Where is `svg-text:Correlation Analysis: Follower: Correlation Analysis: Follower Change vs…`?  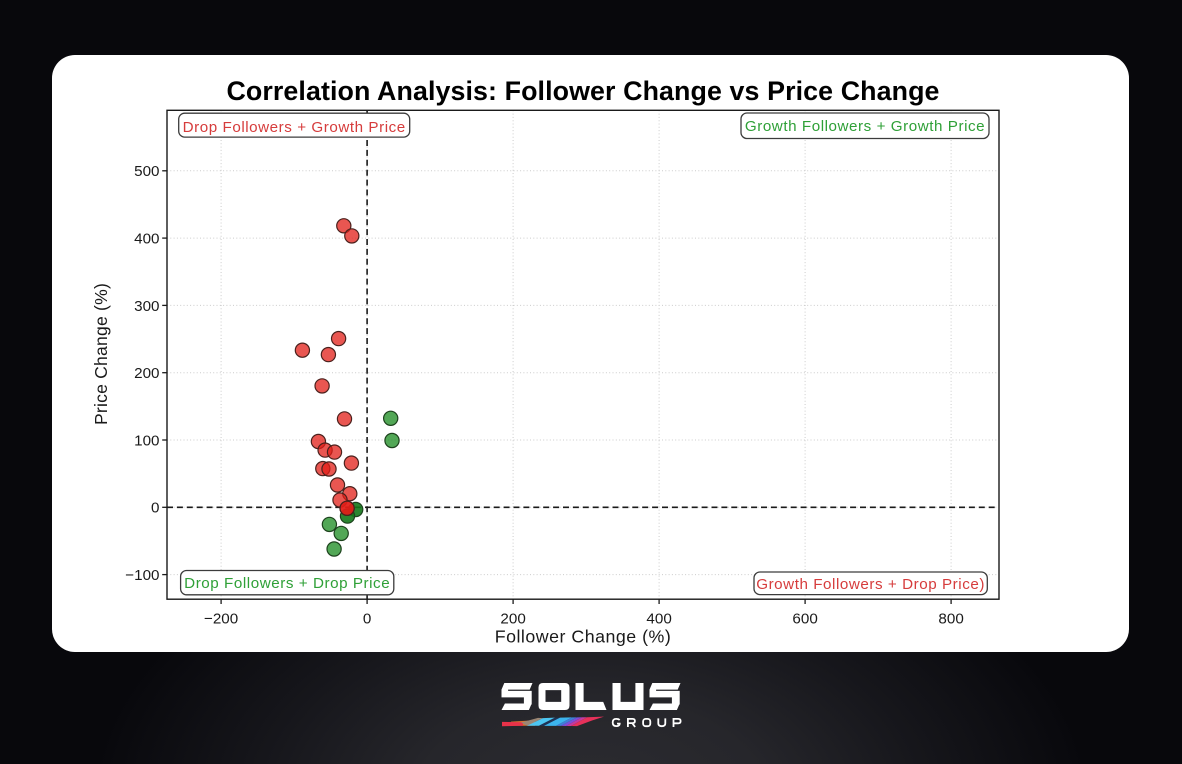
svg-text:Correlation Analysis: Follower: Correlation Analysis: Follower Change vs… is located at coordinates (582, 91).